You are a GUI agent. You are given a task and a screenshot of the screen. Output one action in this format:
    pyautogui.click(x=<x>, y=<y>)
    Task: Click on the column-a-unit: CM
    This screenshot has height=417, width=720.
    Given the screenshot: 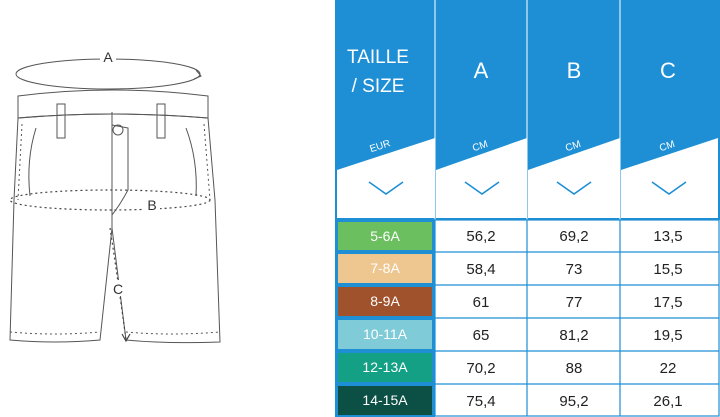 What is the action you would take?
    pyautogui.click(x=480, y=146)
    